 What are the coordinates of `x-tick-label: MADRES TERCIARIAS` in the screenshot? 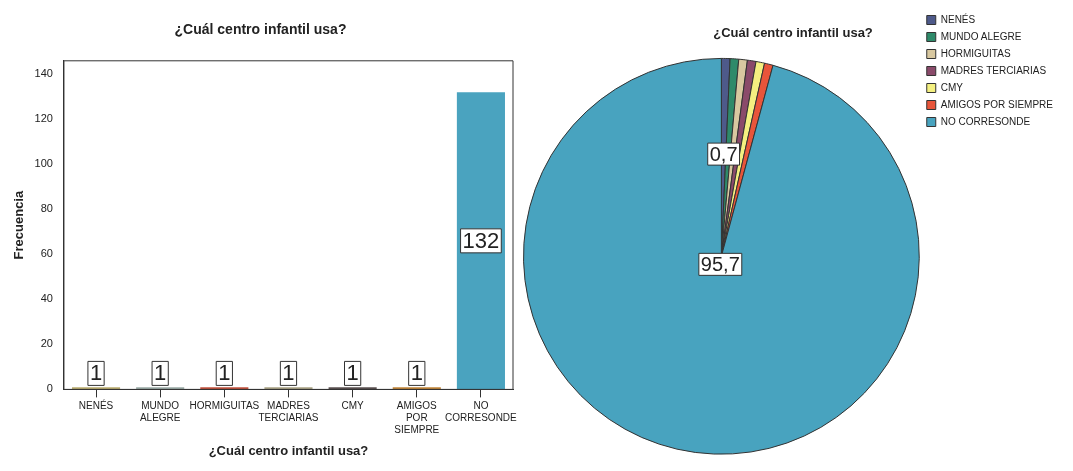 It's located at (288, 412).